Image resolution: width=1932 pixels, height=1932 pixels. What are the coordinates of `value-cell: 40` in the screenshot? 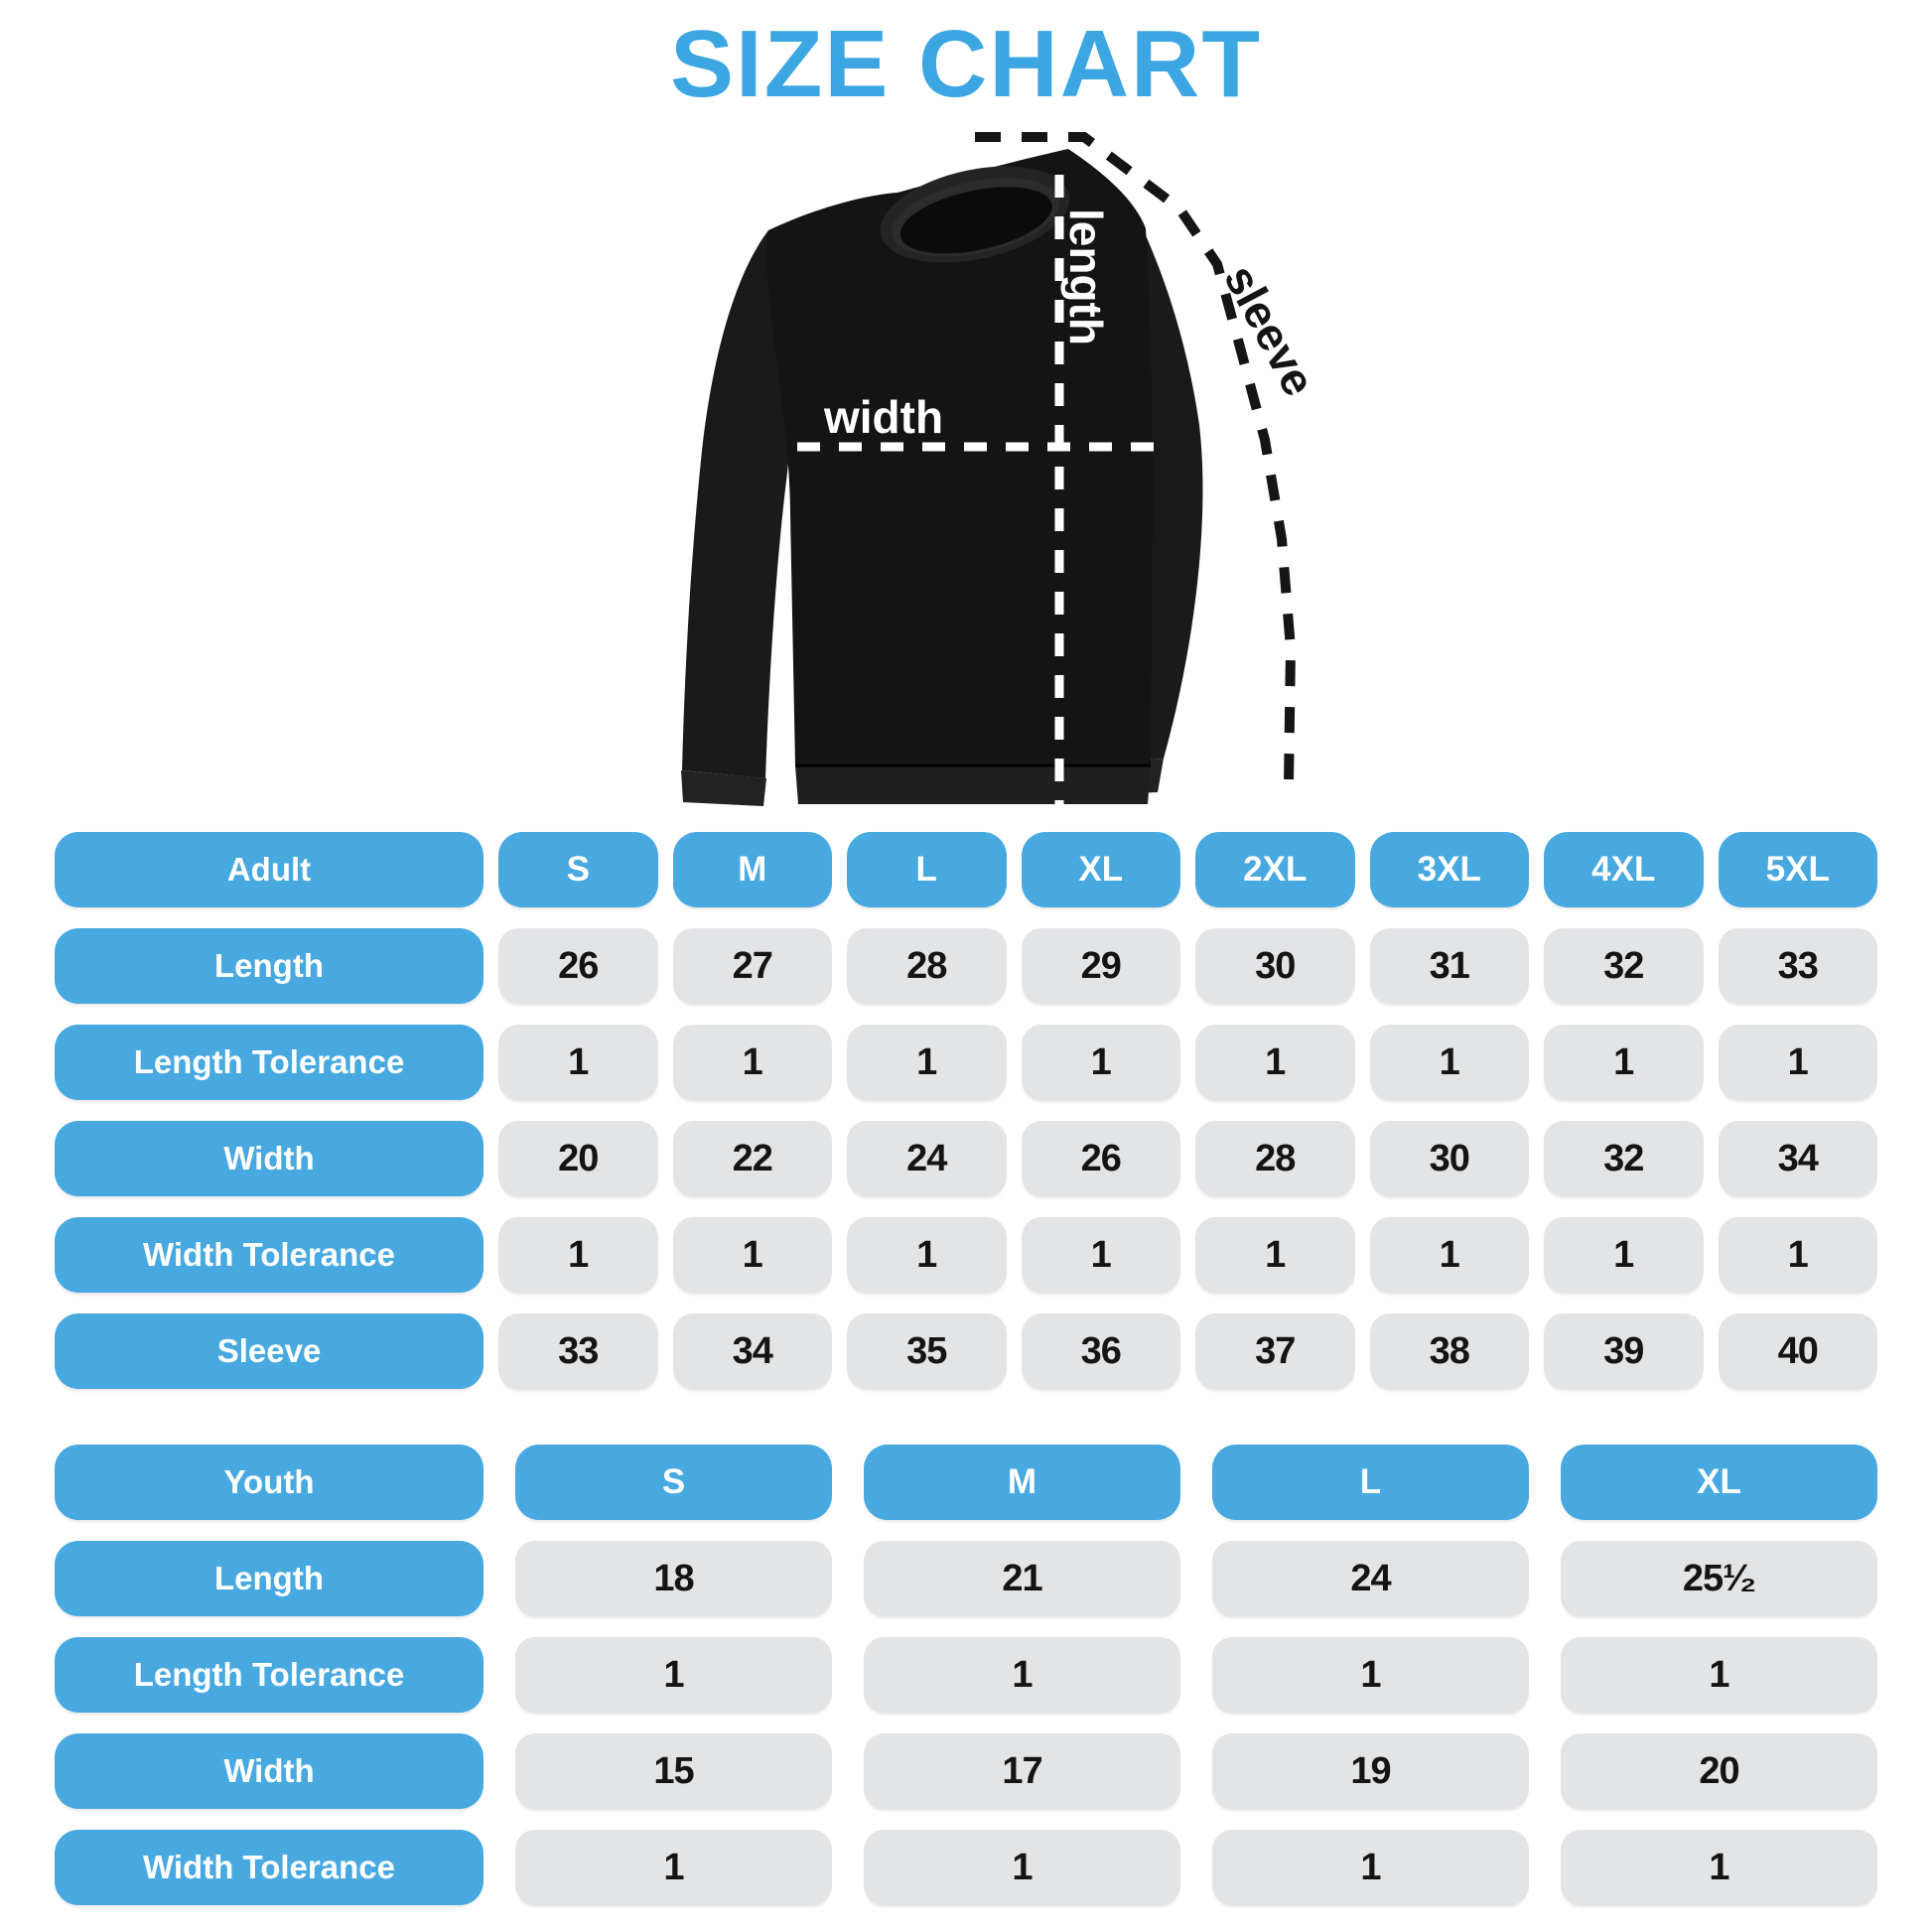 It's located at (1798, 1351).